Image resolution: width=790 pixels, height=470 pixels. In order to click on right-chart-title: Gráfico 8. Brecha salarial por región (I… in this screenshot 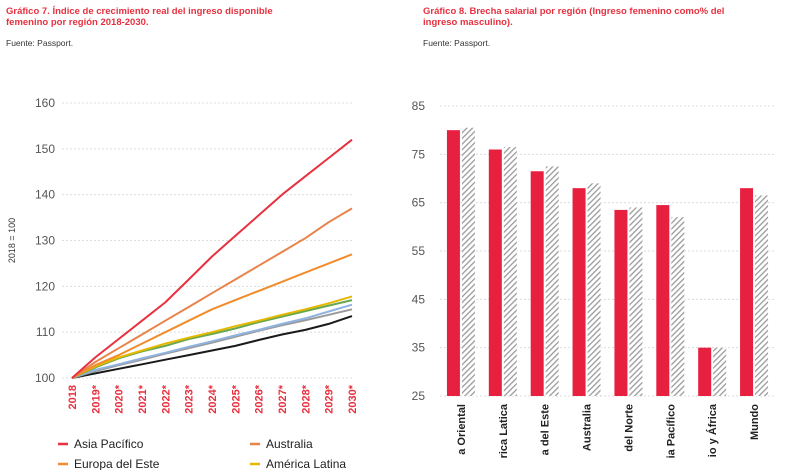, I will do `click(605, 17)`.